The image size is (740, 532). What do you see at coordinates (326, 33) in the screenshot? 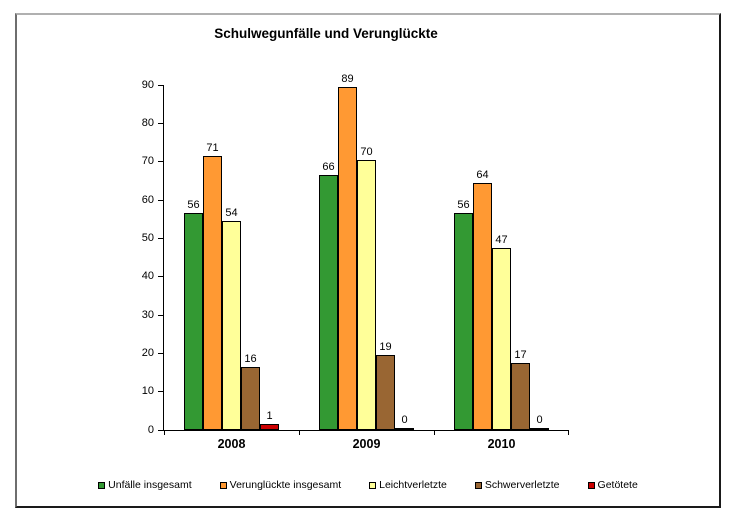
I see `chart-title: Schulwegunfälle und Verunglückte` at bounding box center [326, 33].